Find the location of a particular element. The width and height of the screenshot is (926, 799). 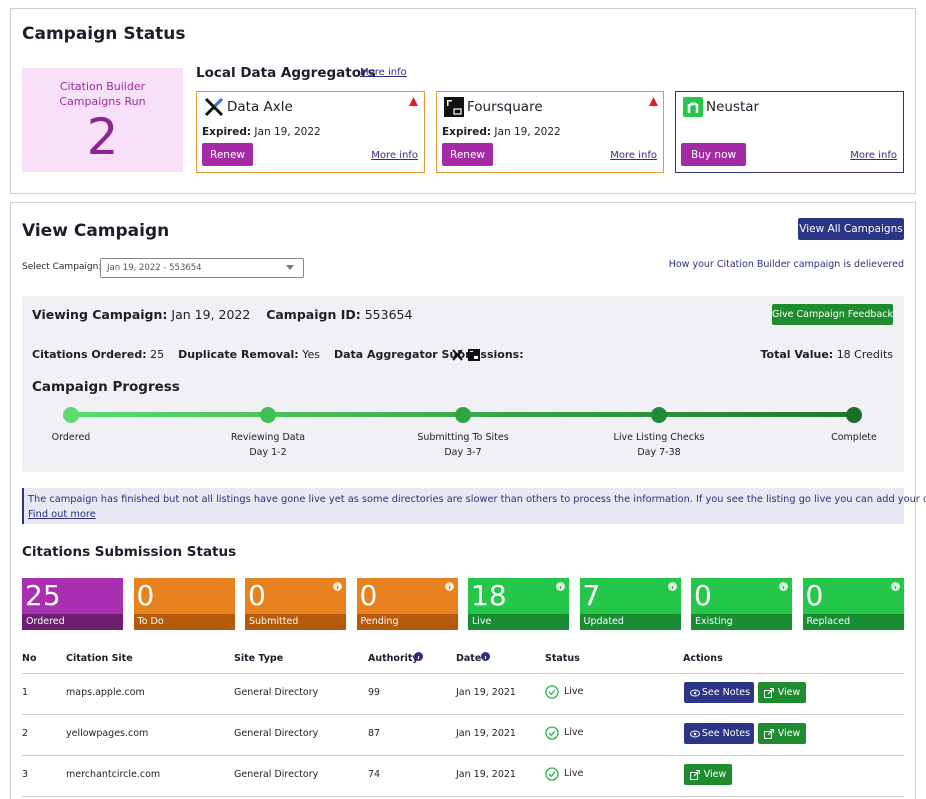

step-days: Day 3-7 is located at coordinates (463, 452).